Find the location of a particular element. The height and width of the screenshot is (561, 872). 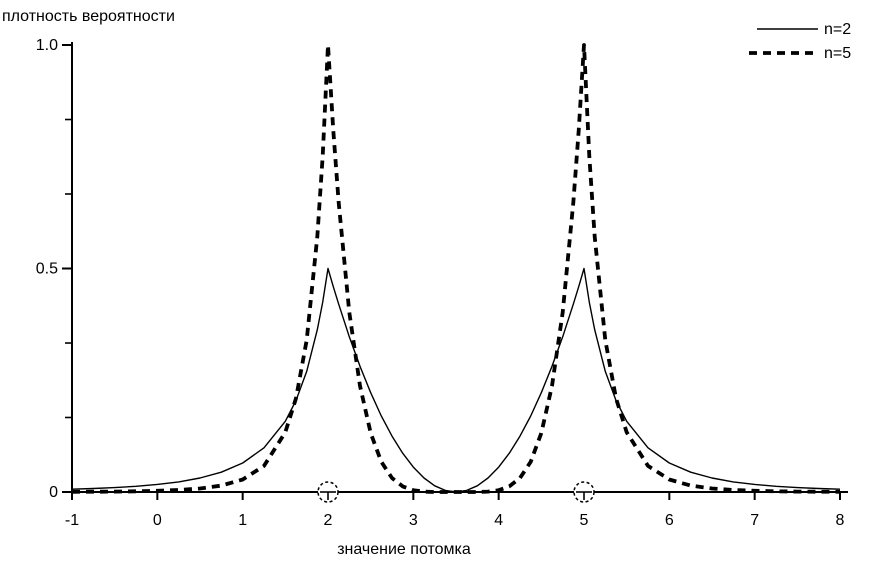

x-tick-label: 8 is located at coordinates (840, 520).